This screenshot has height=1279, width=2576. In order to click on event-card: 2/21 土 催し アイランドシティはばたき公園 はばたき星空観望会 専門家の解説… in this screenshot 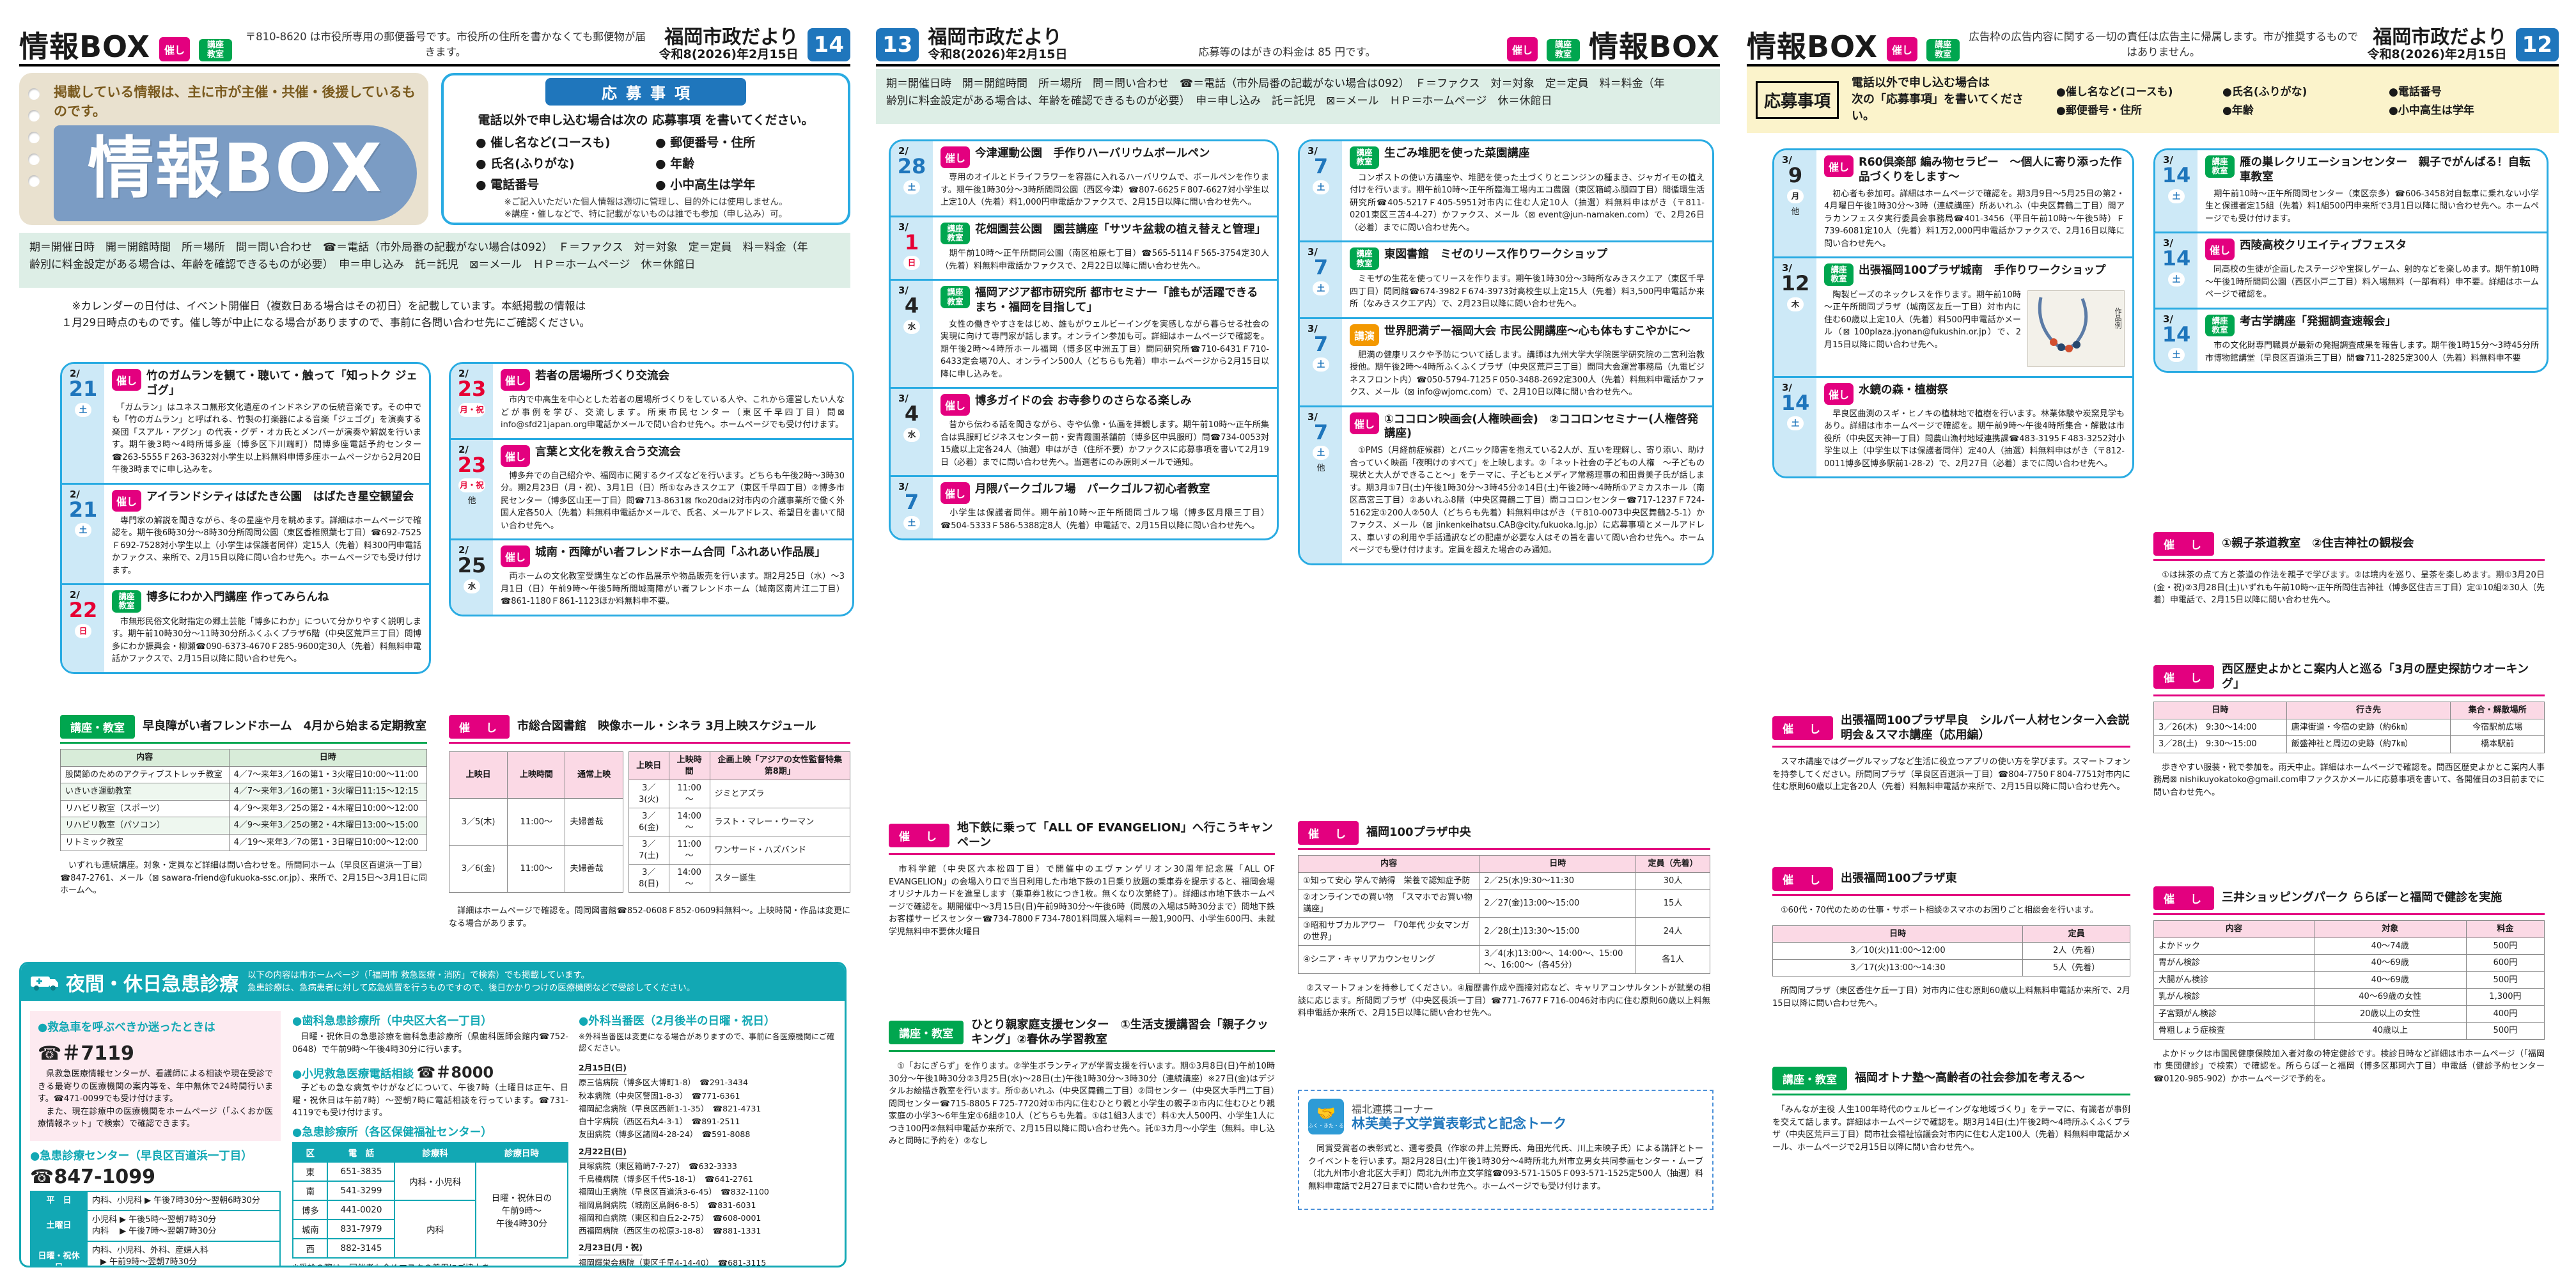, I will do `click(246, 532)`.